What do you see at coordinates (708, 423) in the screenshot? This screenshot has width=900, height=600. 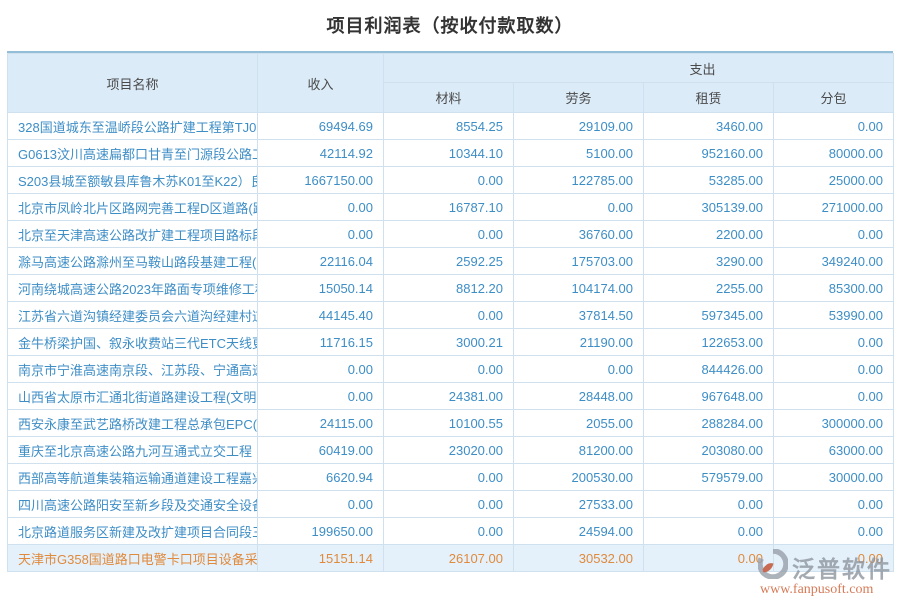 I see `rent-cell: 288284.00` at bounding box center [708, 423].